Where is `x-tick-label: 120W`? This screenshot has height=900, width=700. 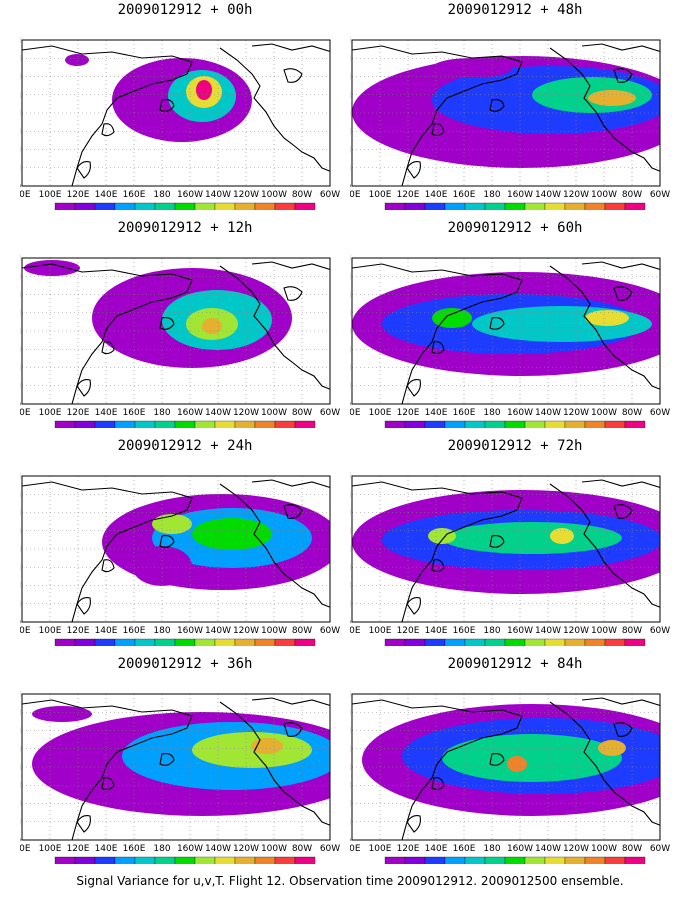
x-tick-label: 120W is located at coordinates (246, 631).